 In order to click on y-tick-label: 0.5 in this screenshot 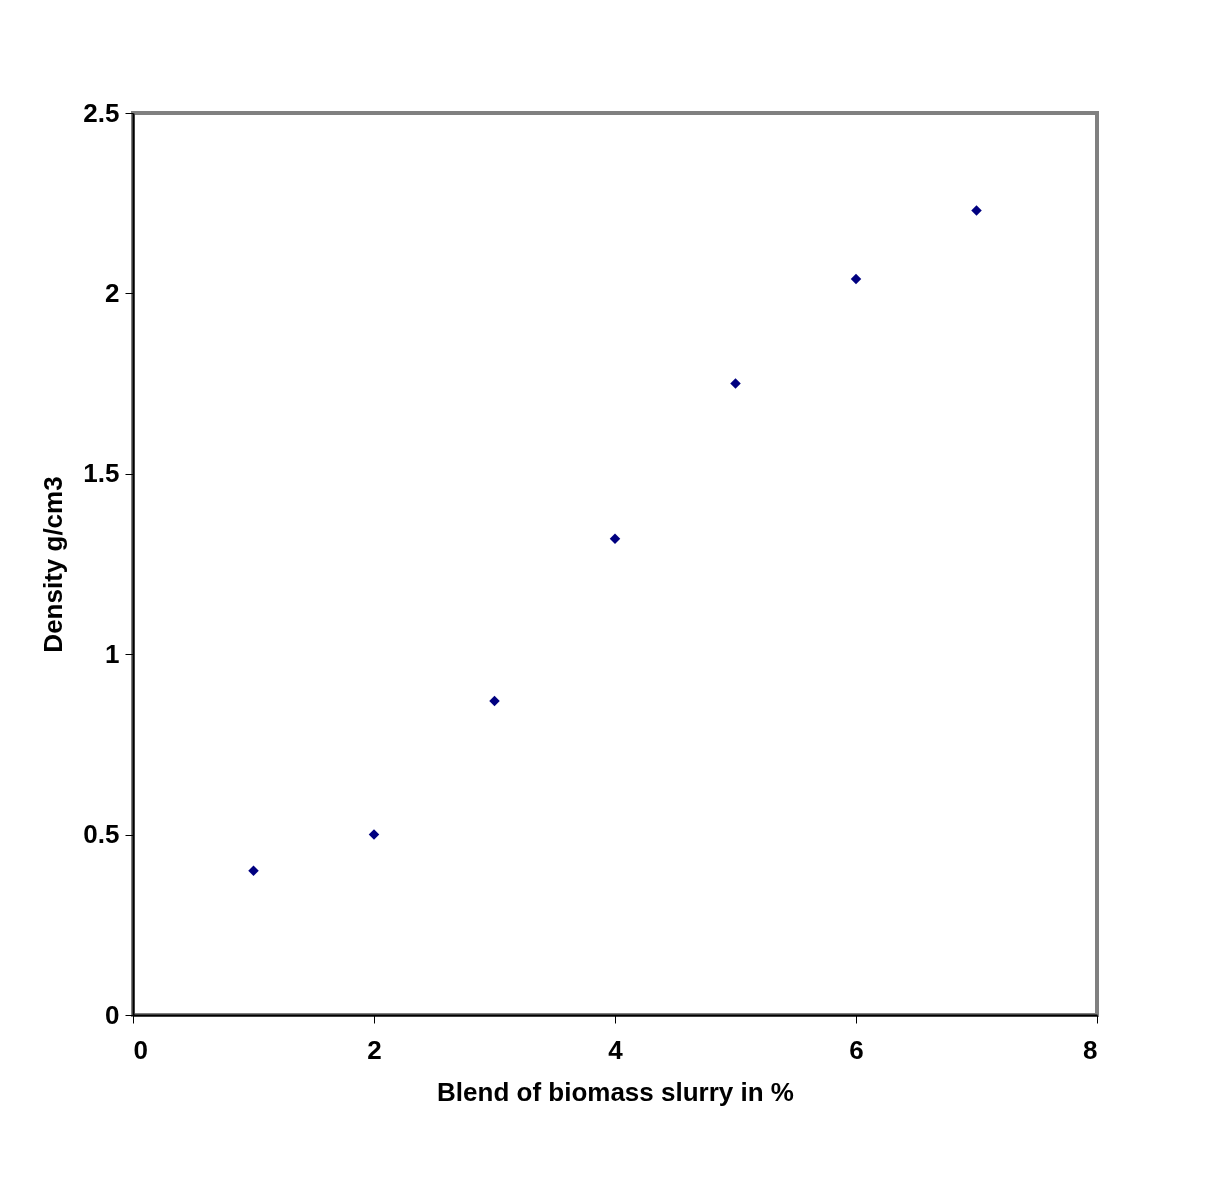, I will do `click(101, 834)`.